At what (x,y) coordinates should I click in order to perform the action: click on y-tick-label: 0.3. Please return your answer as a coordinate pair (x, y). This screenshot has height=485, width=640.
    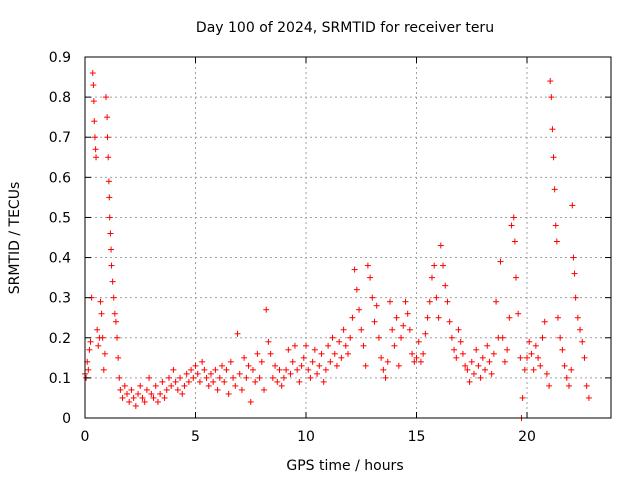
    Looking at the image, I should click on (60, 299).